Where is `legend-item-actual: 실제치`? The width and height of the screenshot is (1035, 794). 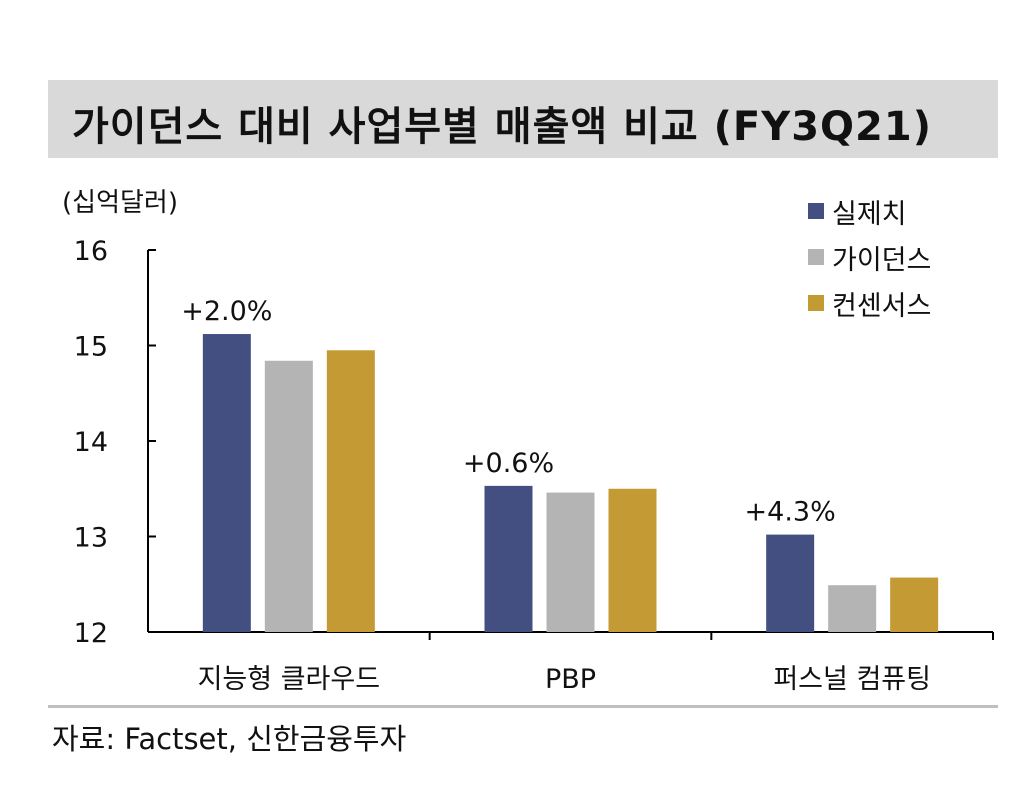
legend-item-actual: 실제치 is located at coordinates (869, 211).